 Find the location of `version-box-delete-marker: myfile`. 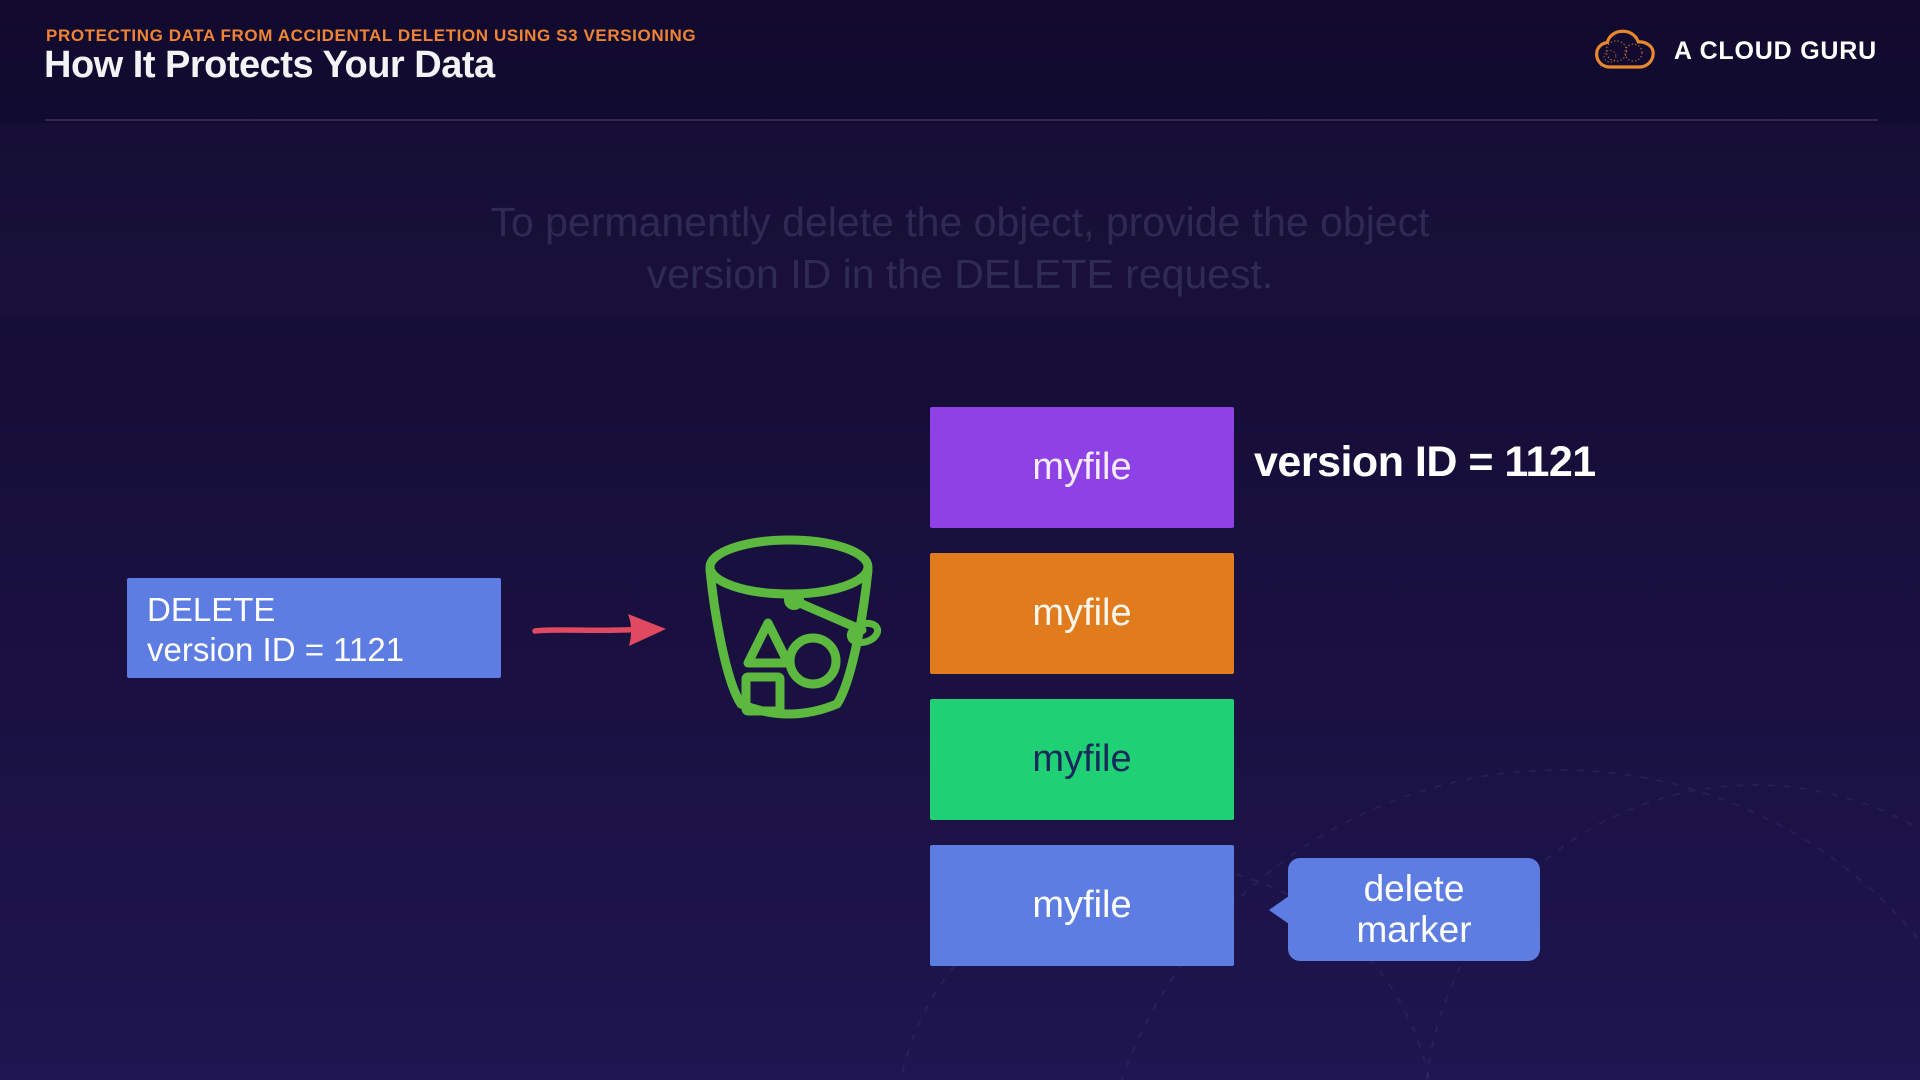

version-box-delete-marker: myfile is located at coordinates (1082, 905).